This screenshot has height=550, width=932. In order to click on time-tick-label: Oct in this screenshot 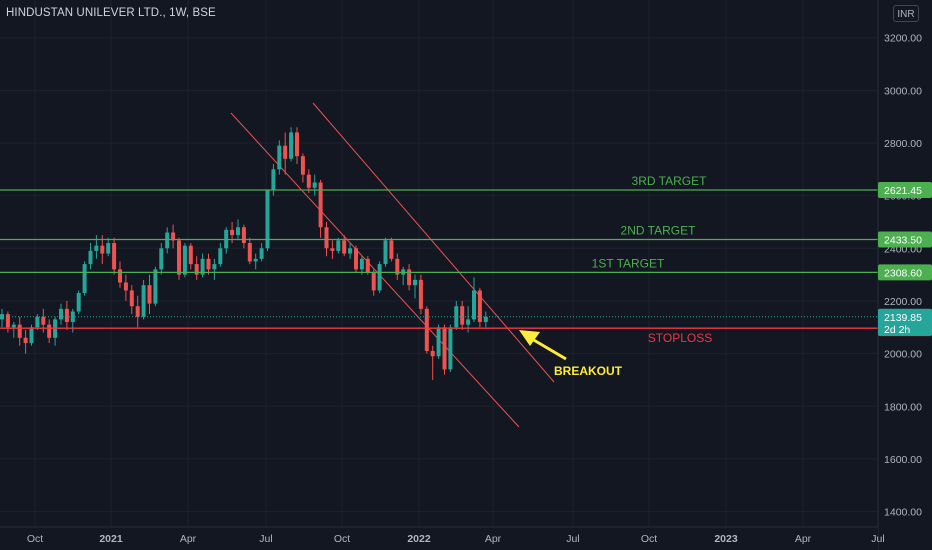, I will do `click(649, 539)`.